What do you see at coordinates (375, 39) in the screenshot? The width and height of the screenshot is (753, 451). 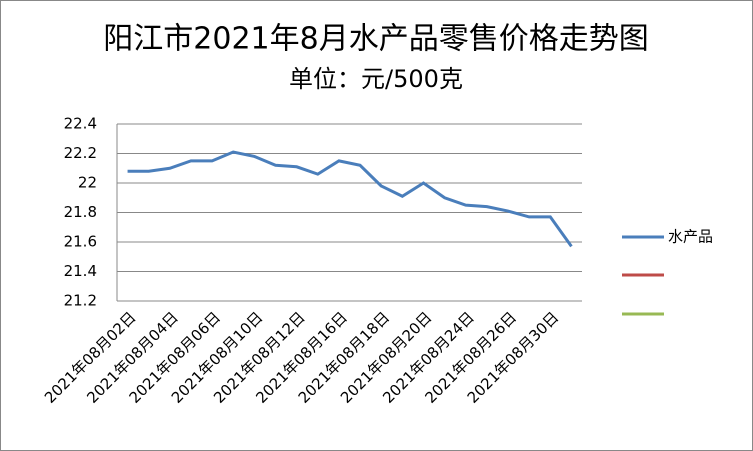 I see `chart-title: 阳江市2021年8月水产品零售价格走势图` at bounding box center [375, 39].